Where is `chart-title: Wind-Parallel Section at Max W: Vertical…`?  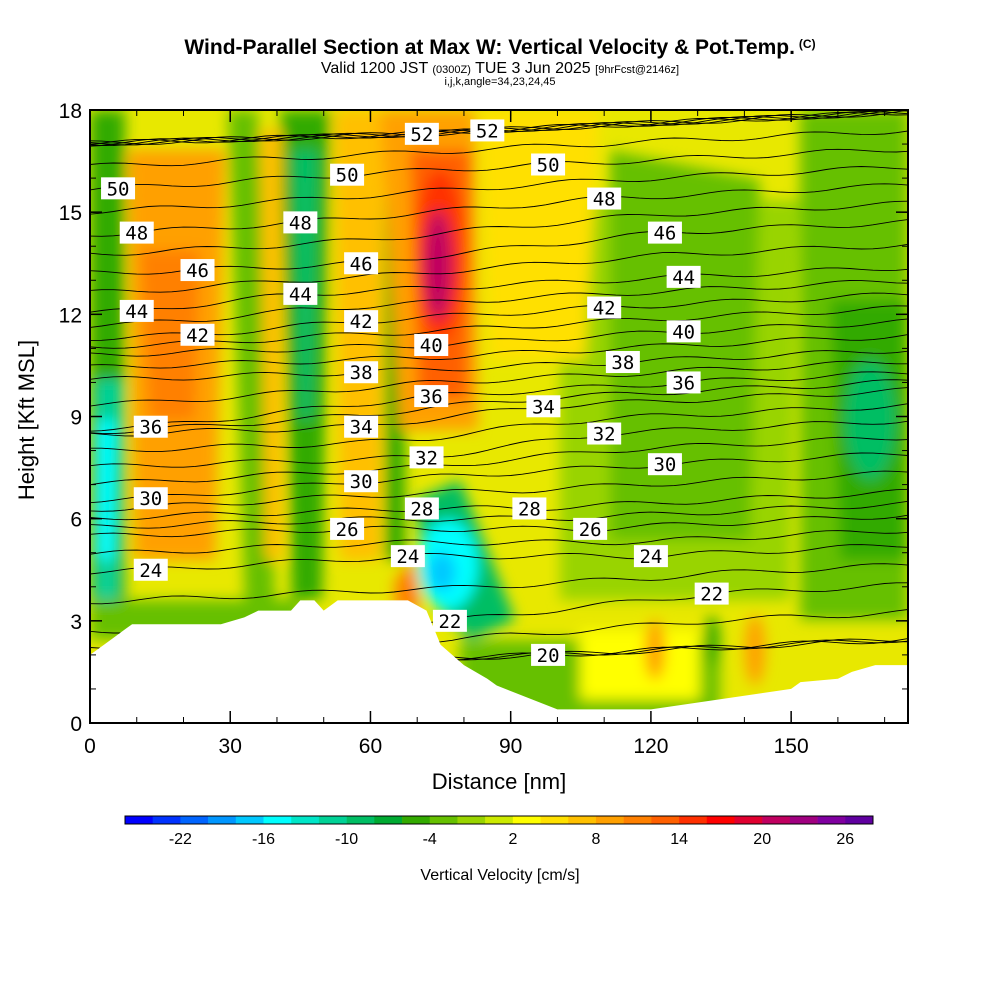
chart-title: Wind-Parallel Section at Max W: Vertical… is located at coordinates (500, 48).